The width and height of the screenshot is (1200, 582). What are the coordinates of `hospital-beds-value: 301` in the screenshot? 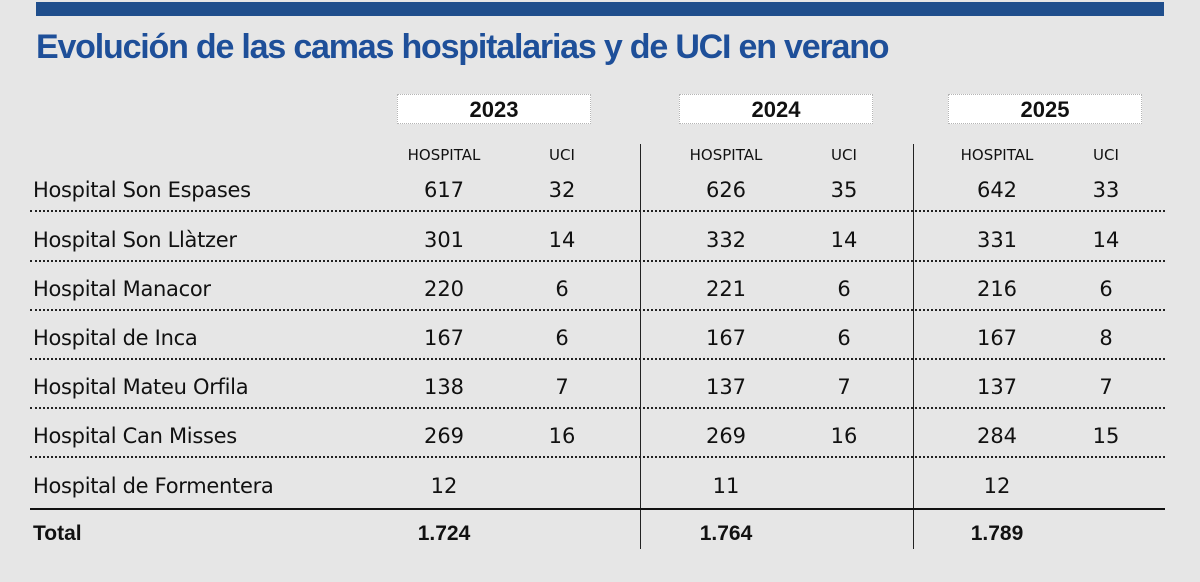 It's located at (444, 240).